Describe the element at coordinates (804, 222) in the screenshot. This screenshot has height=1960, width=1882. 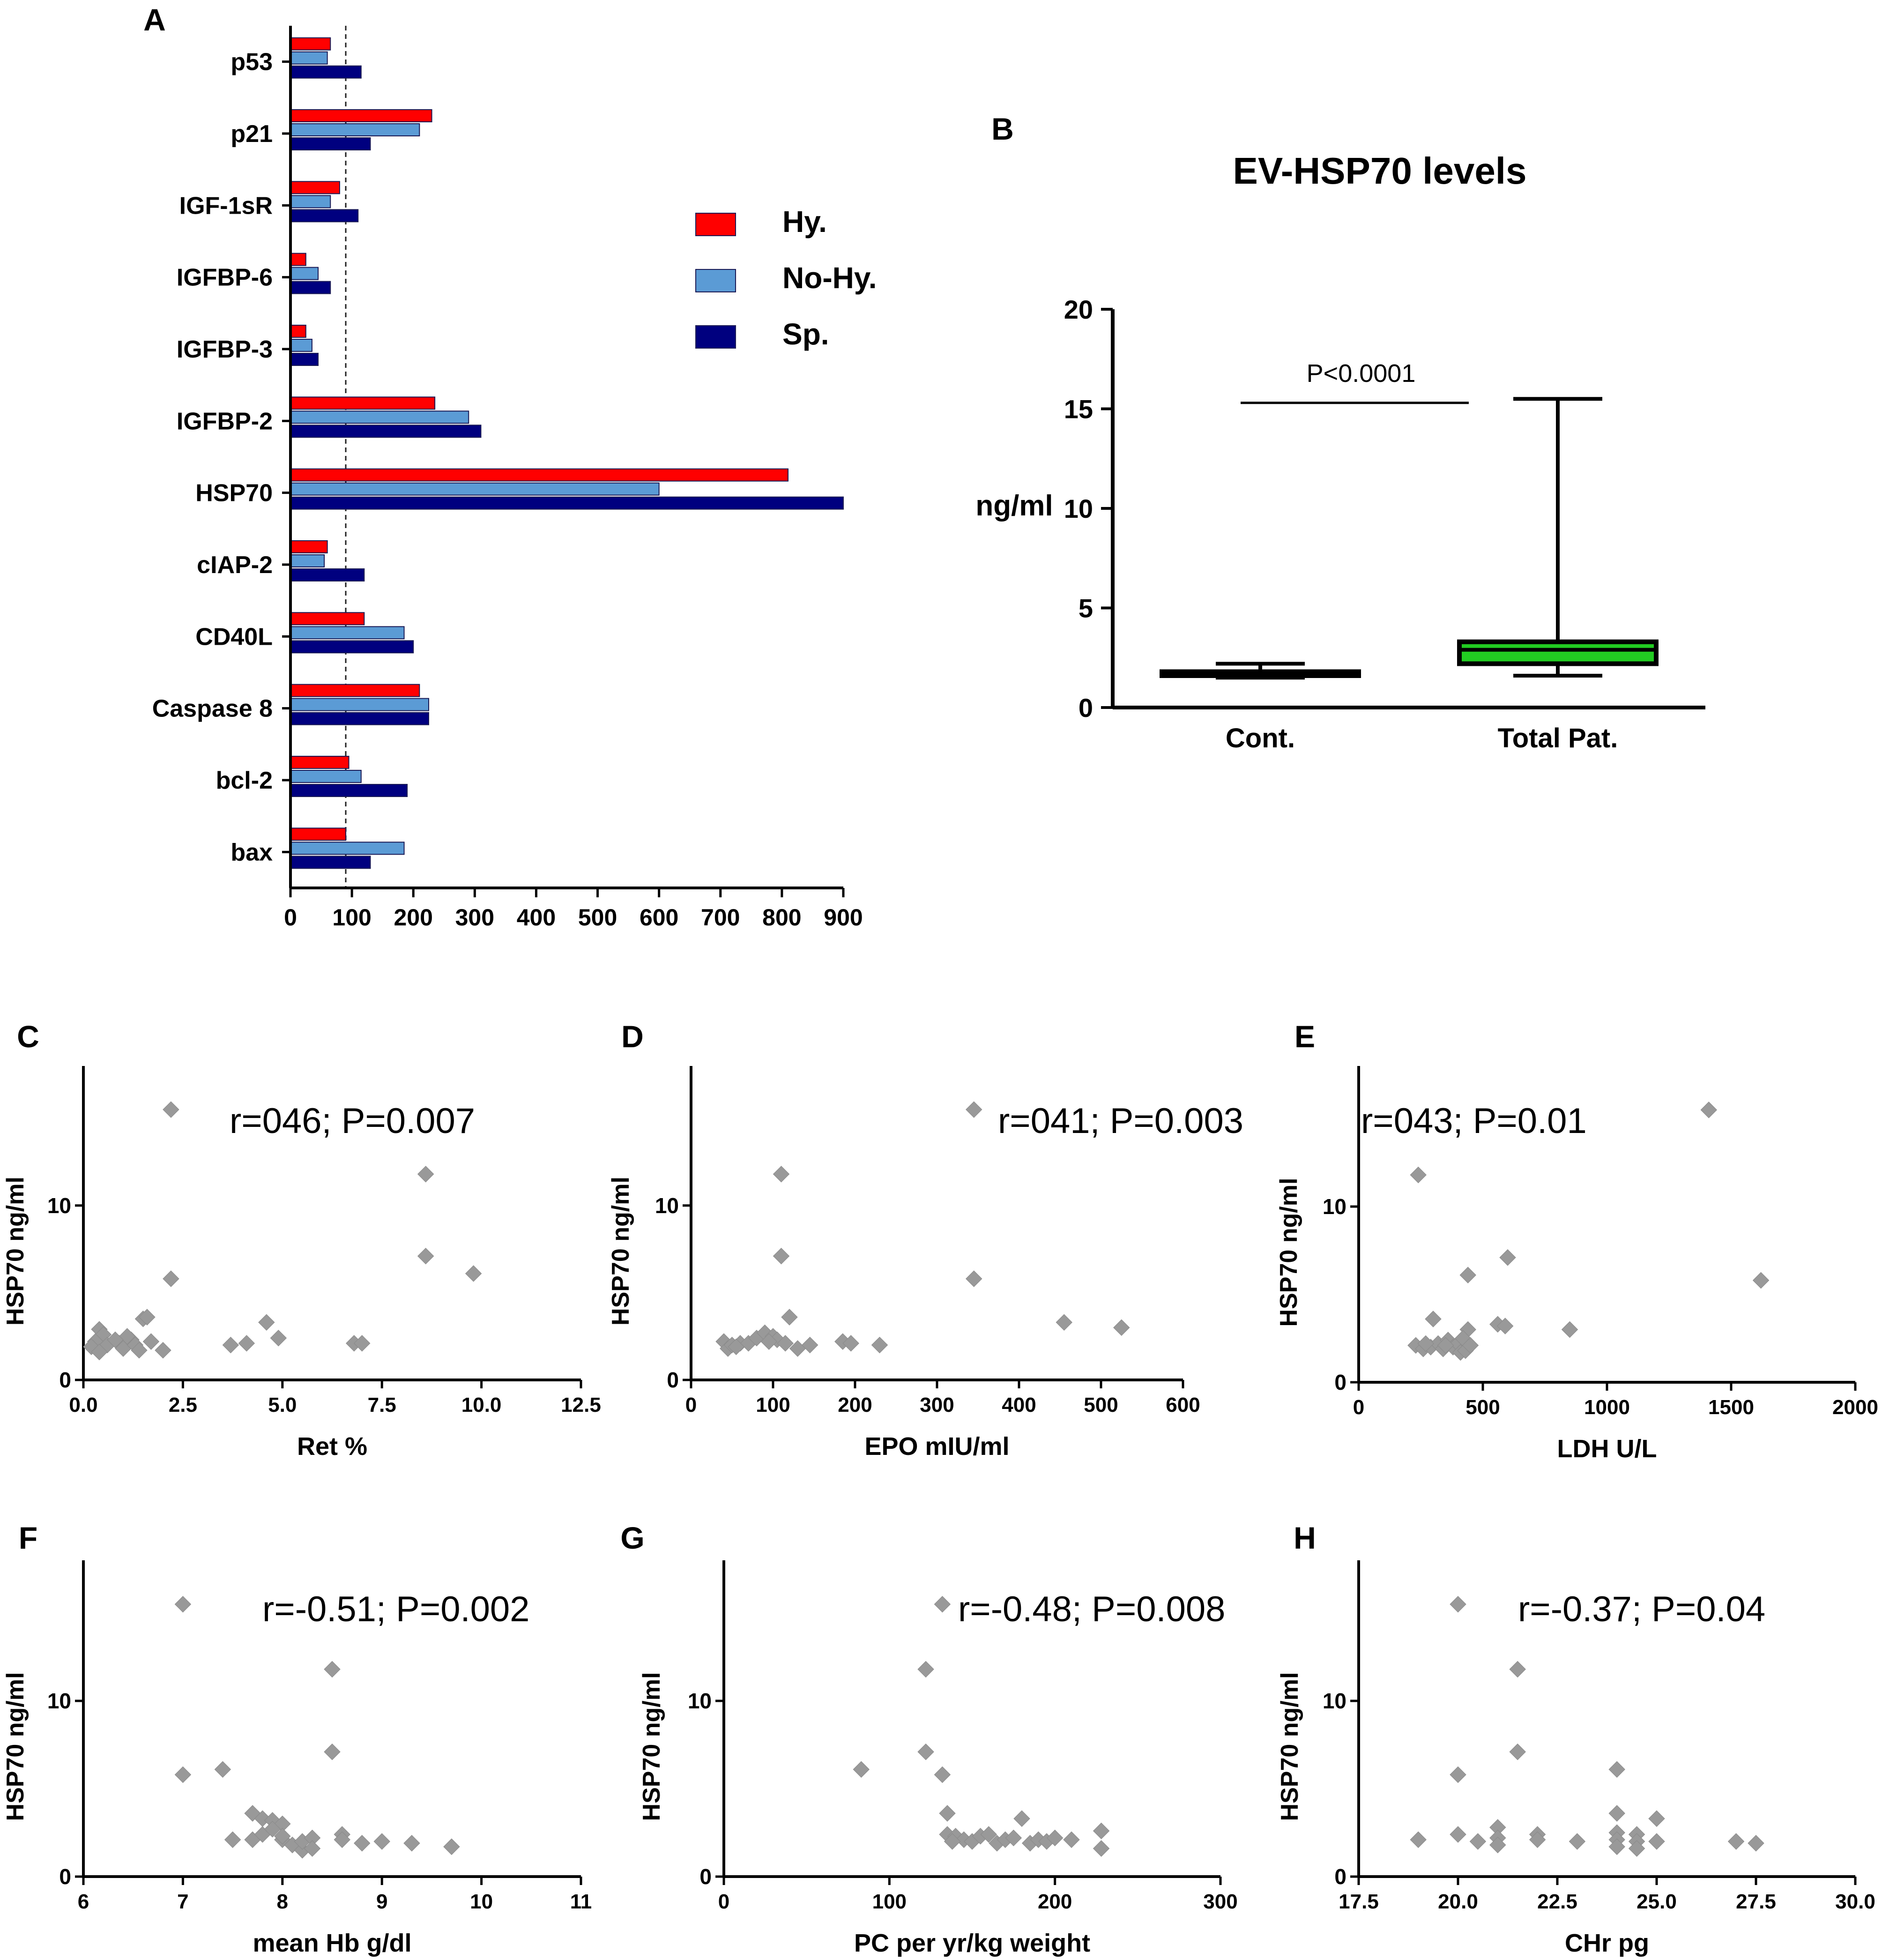
I see `legend-label: Hy.` at that location.